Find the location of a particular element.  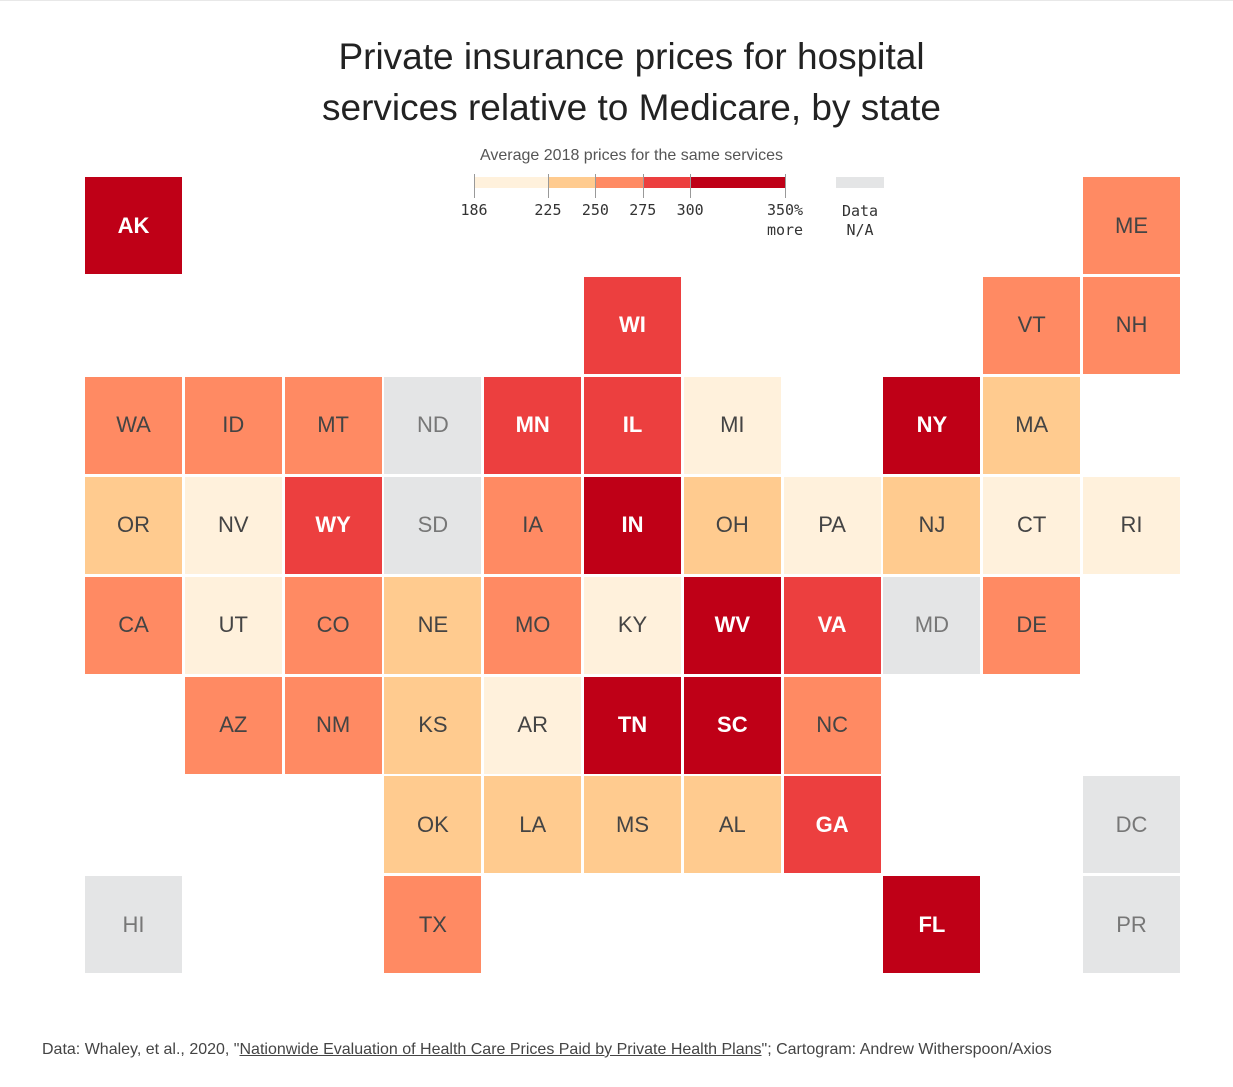

legend-na-label: N/A is located at coordinates (860, 230).